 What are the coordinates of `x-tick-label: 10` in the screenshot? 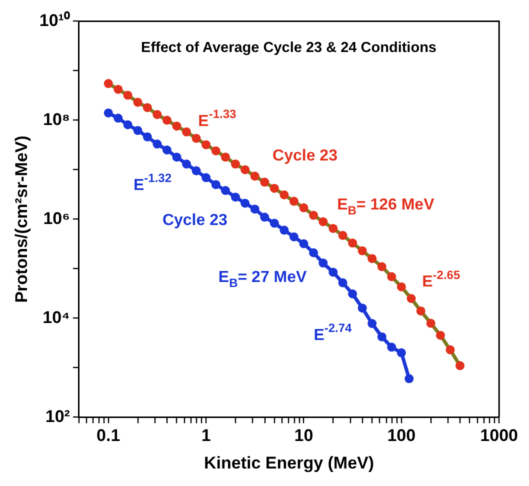 It's located at (304, 436).